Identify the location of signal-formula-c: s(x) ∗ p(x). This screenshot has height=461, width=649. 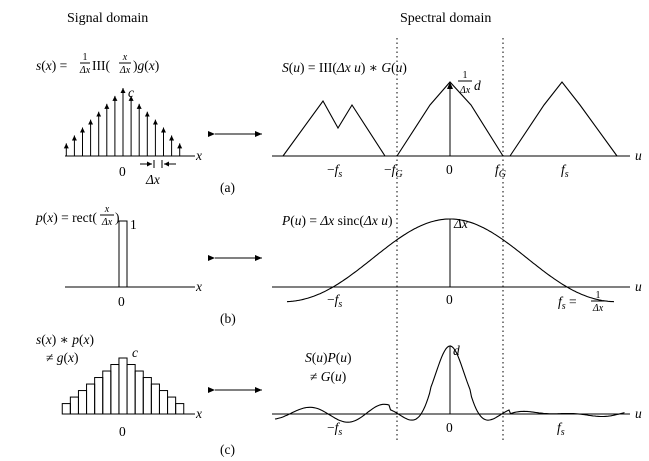
(65, 339).